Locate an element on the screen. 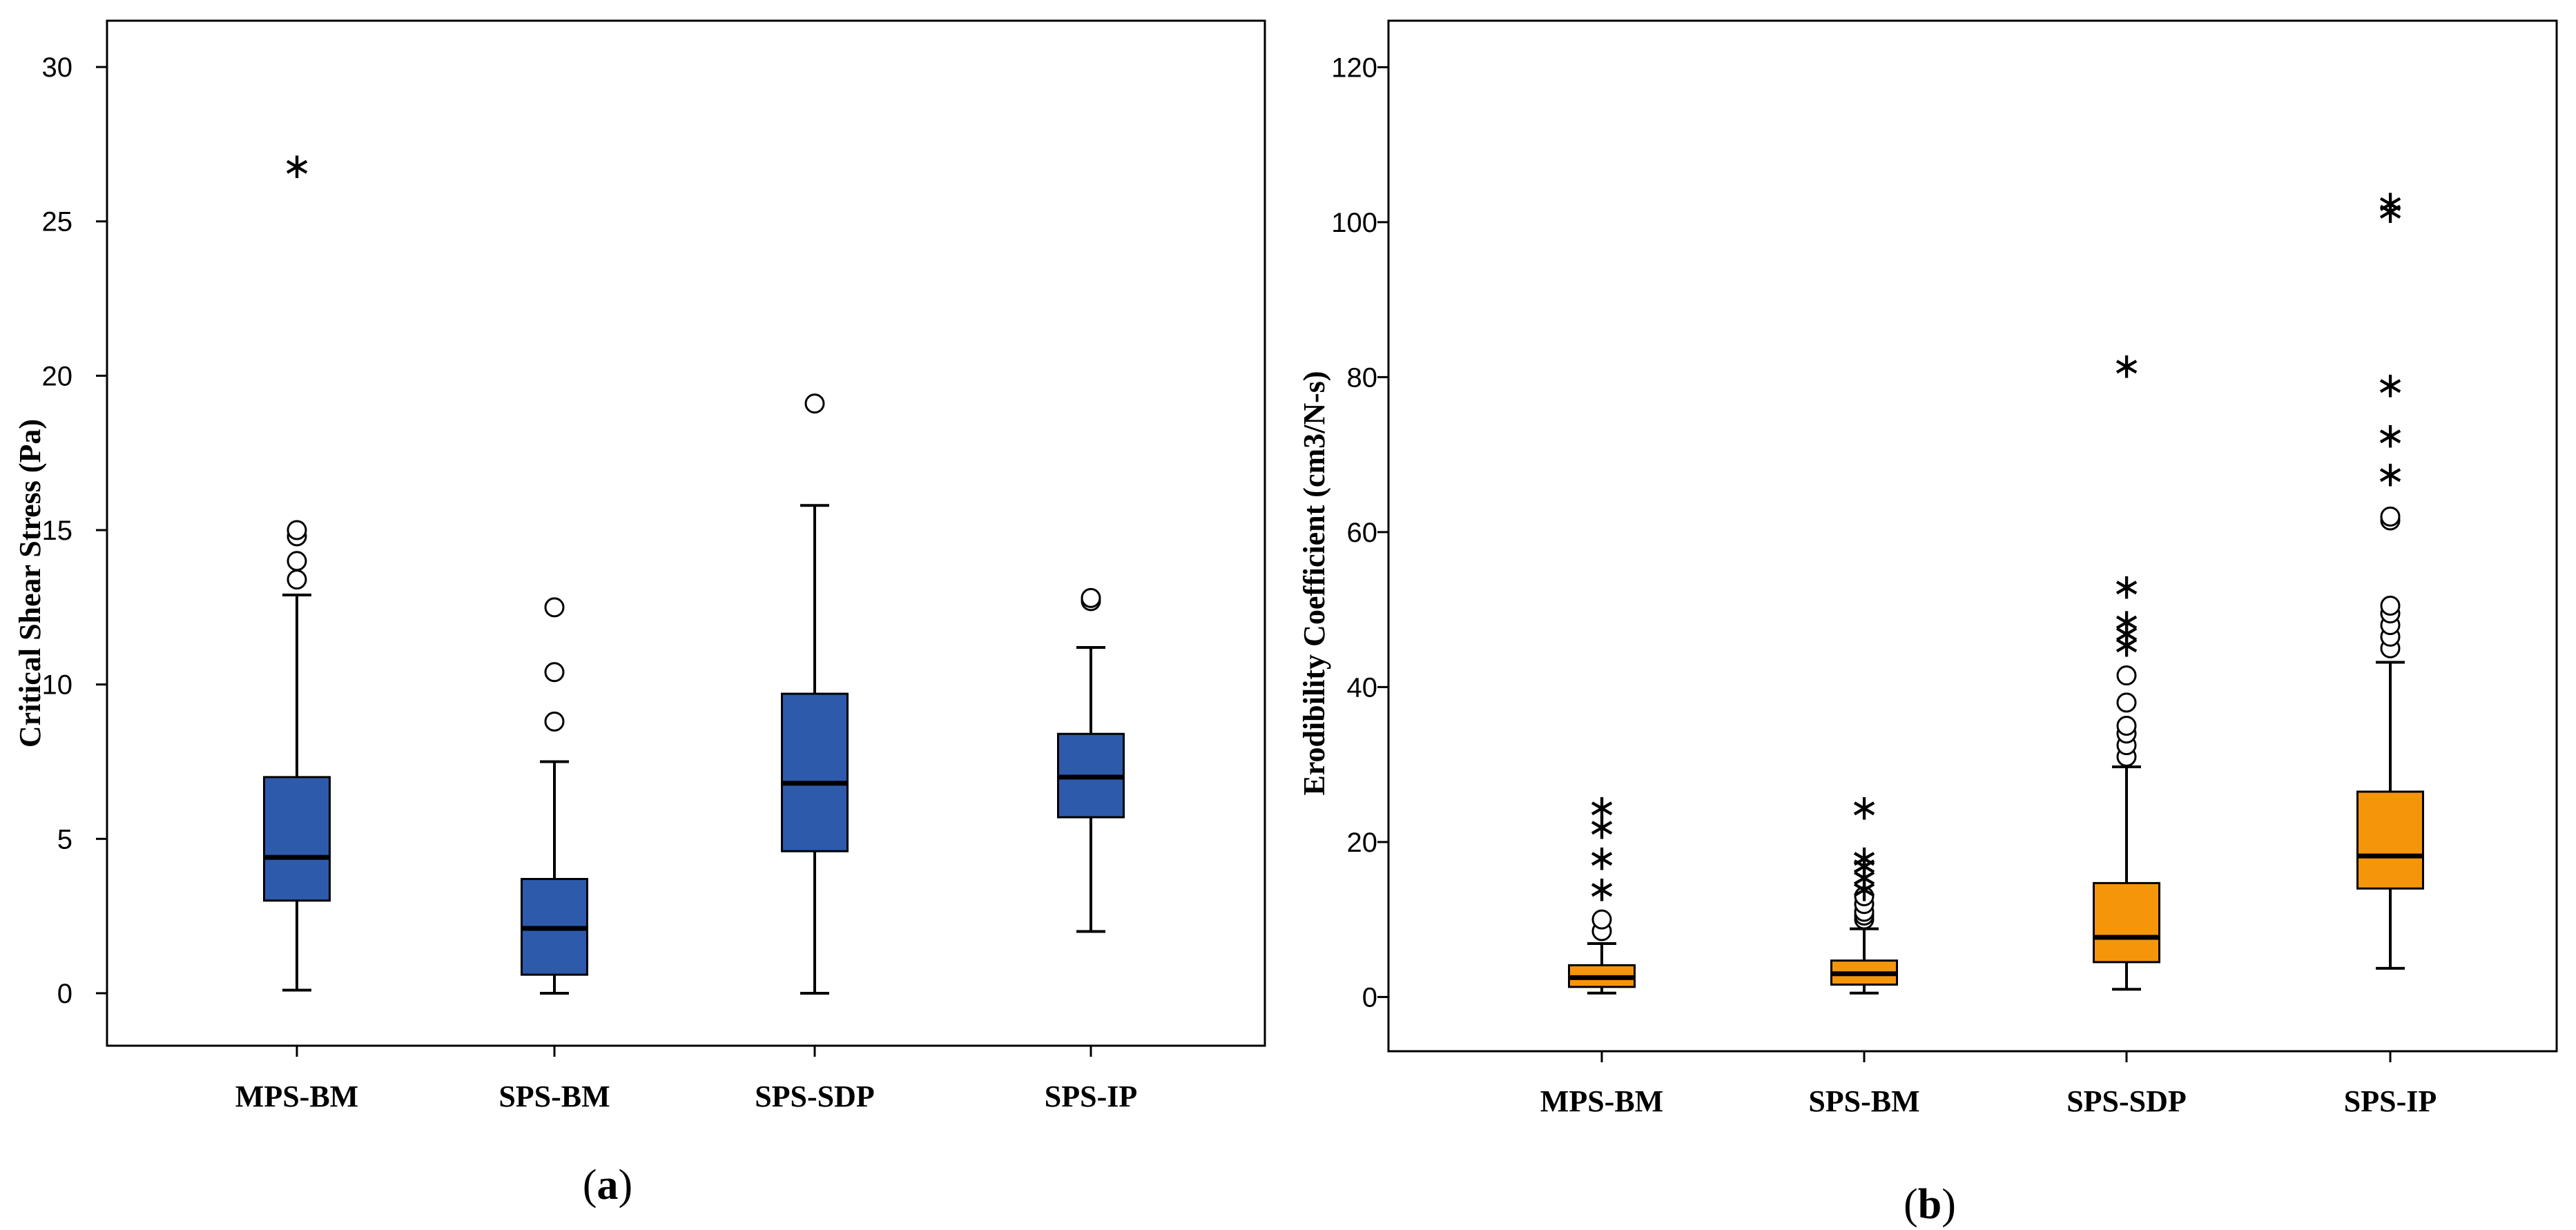 Image resolution: width=2576 pixels, height=1230 pixels. panel-b-y-tick-label: 120 is located at coordinates (1354, 67).